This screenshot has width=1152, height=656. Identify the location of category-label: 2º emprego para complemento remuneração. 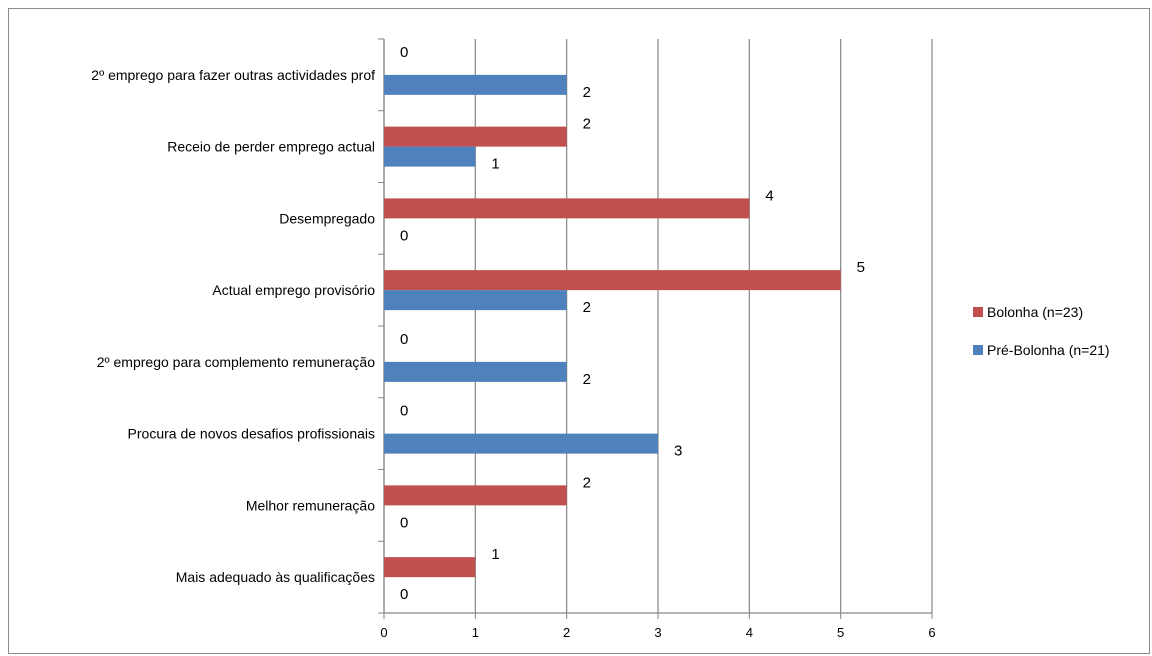
(236, 362).